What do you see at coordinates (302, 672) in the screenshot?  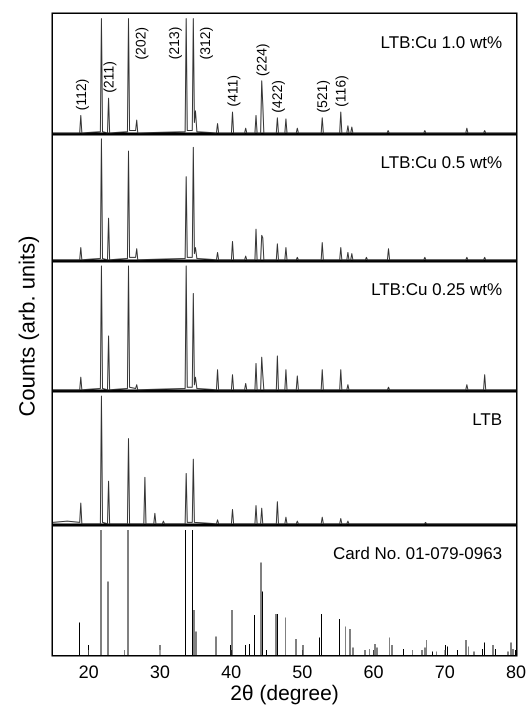 I see `x-tick-label: 50` at bounding box center [302, 672].